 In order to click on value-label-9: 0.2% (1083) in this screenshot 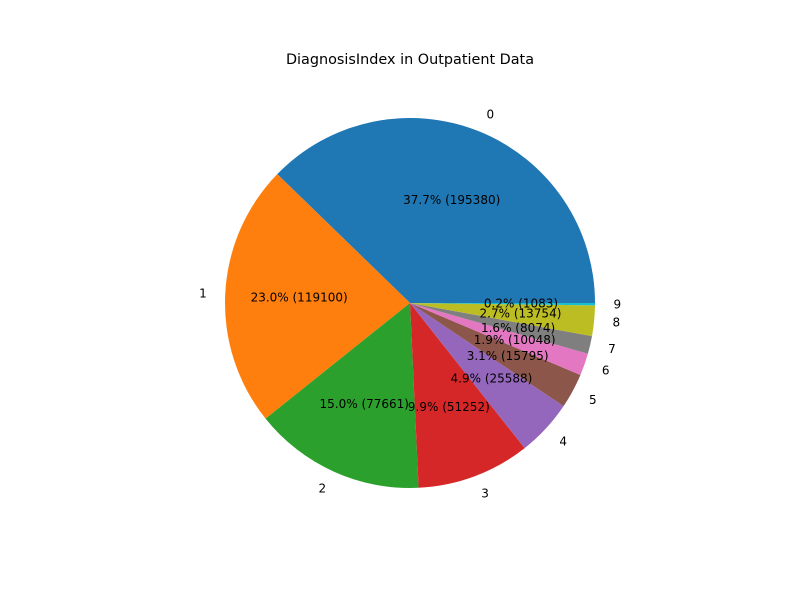, I will do `click(521, 304)`.